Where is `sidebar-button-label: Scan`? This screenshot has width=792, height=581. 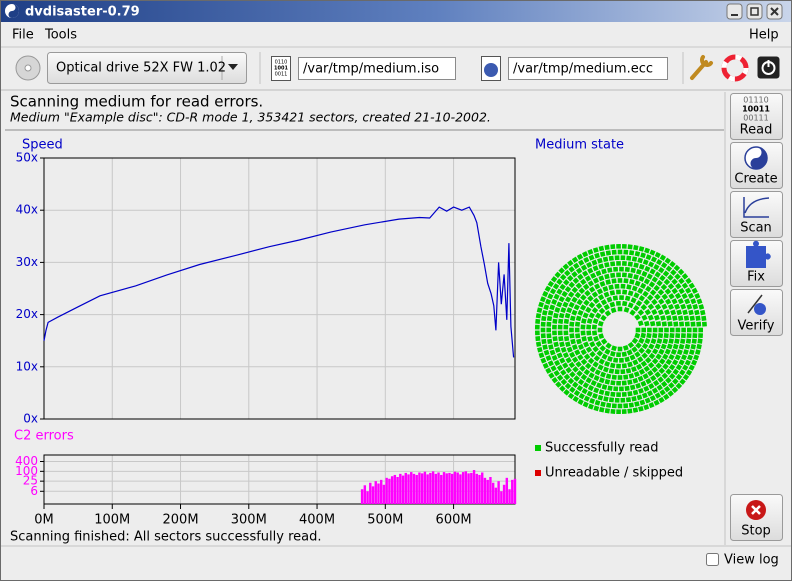 sidebar-button-label: Scan is located at coordinates (756, 228).